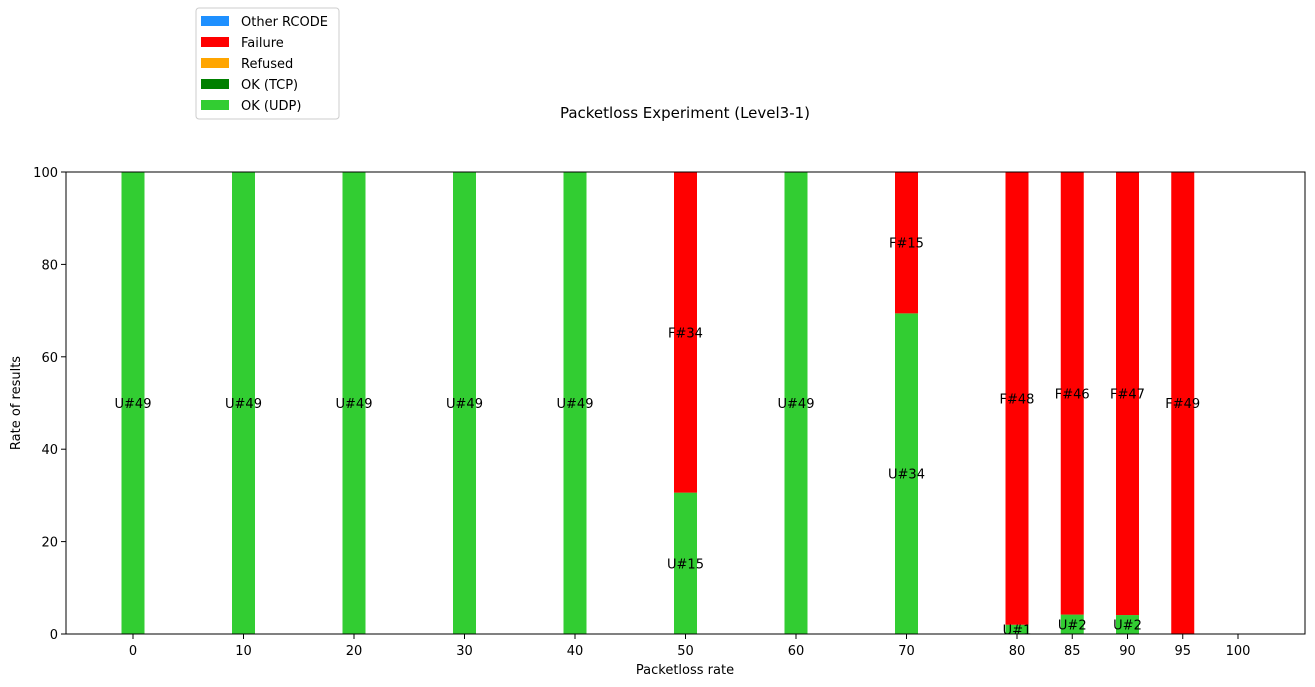  Describe the element at coordinates (685, 113) in the screenshot. I see `chart-title: Packetloss Experiment (Level3-1)` at that location.